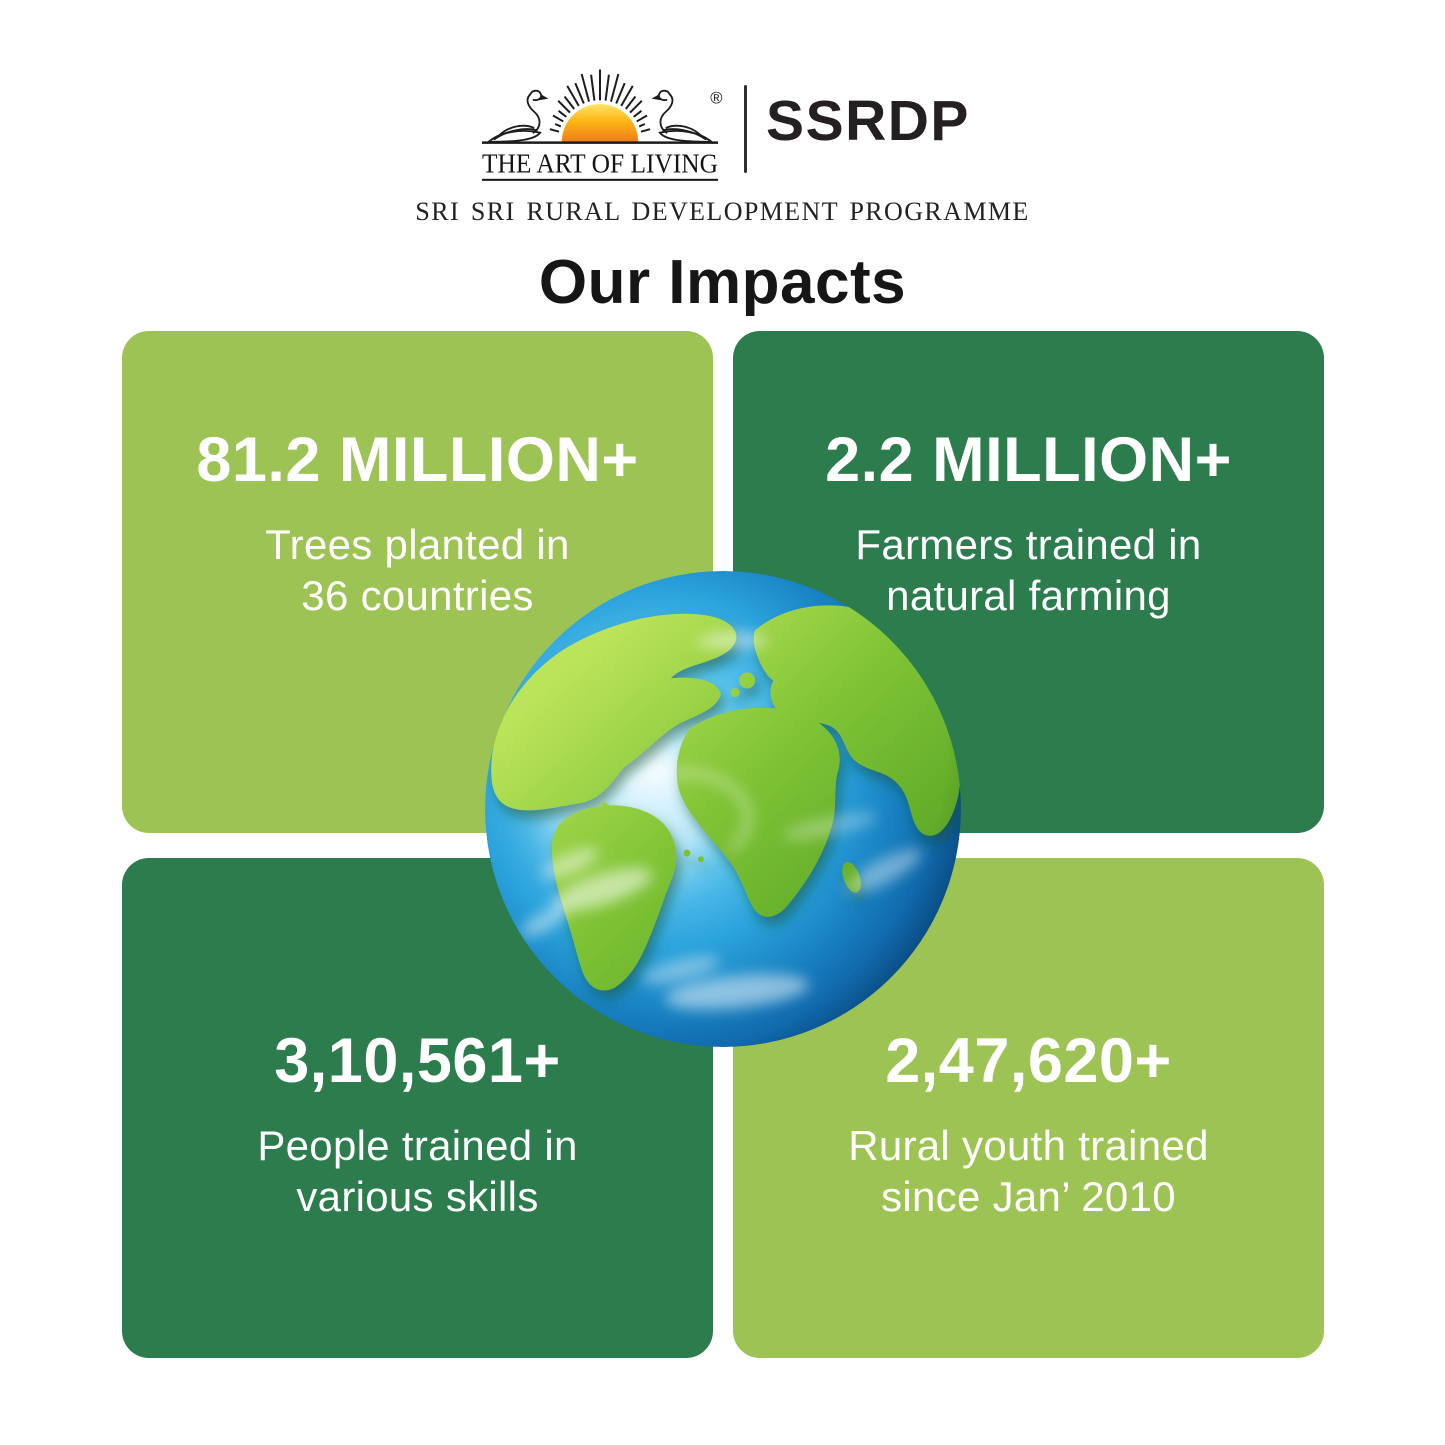 The image size is (1445, 1445). What do you see at coordinates (1028, 596) in the screenshot?
I see `impact-label-line: natural farming` at bounding box center [1028, 596].